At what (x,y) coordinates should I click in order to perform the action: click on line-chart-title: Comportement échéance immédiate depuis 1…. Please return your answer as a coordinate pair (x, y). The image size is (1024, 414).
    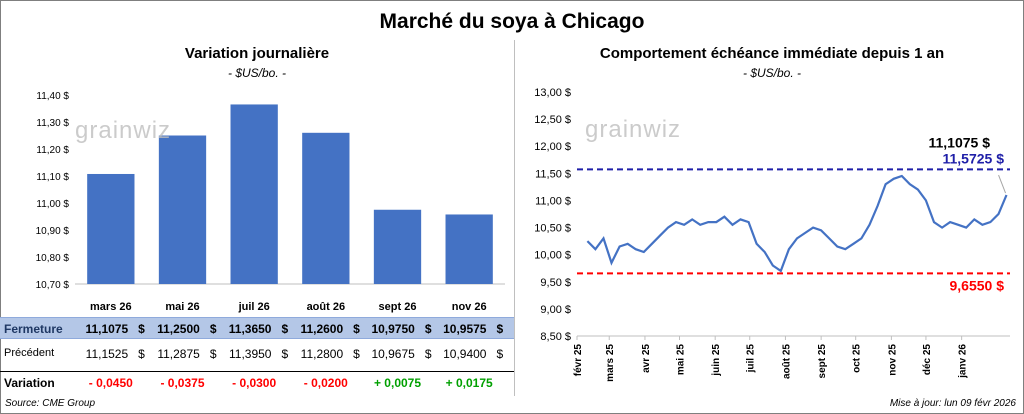
    Looking at the image, I should click on (772, 53).